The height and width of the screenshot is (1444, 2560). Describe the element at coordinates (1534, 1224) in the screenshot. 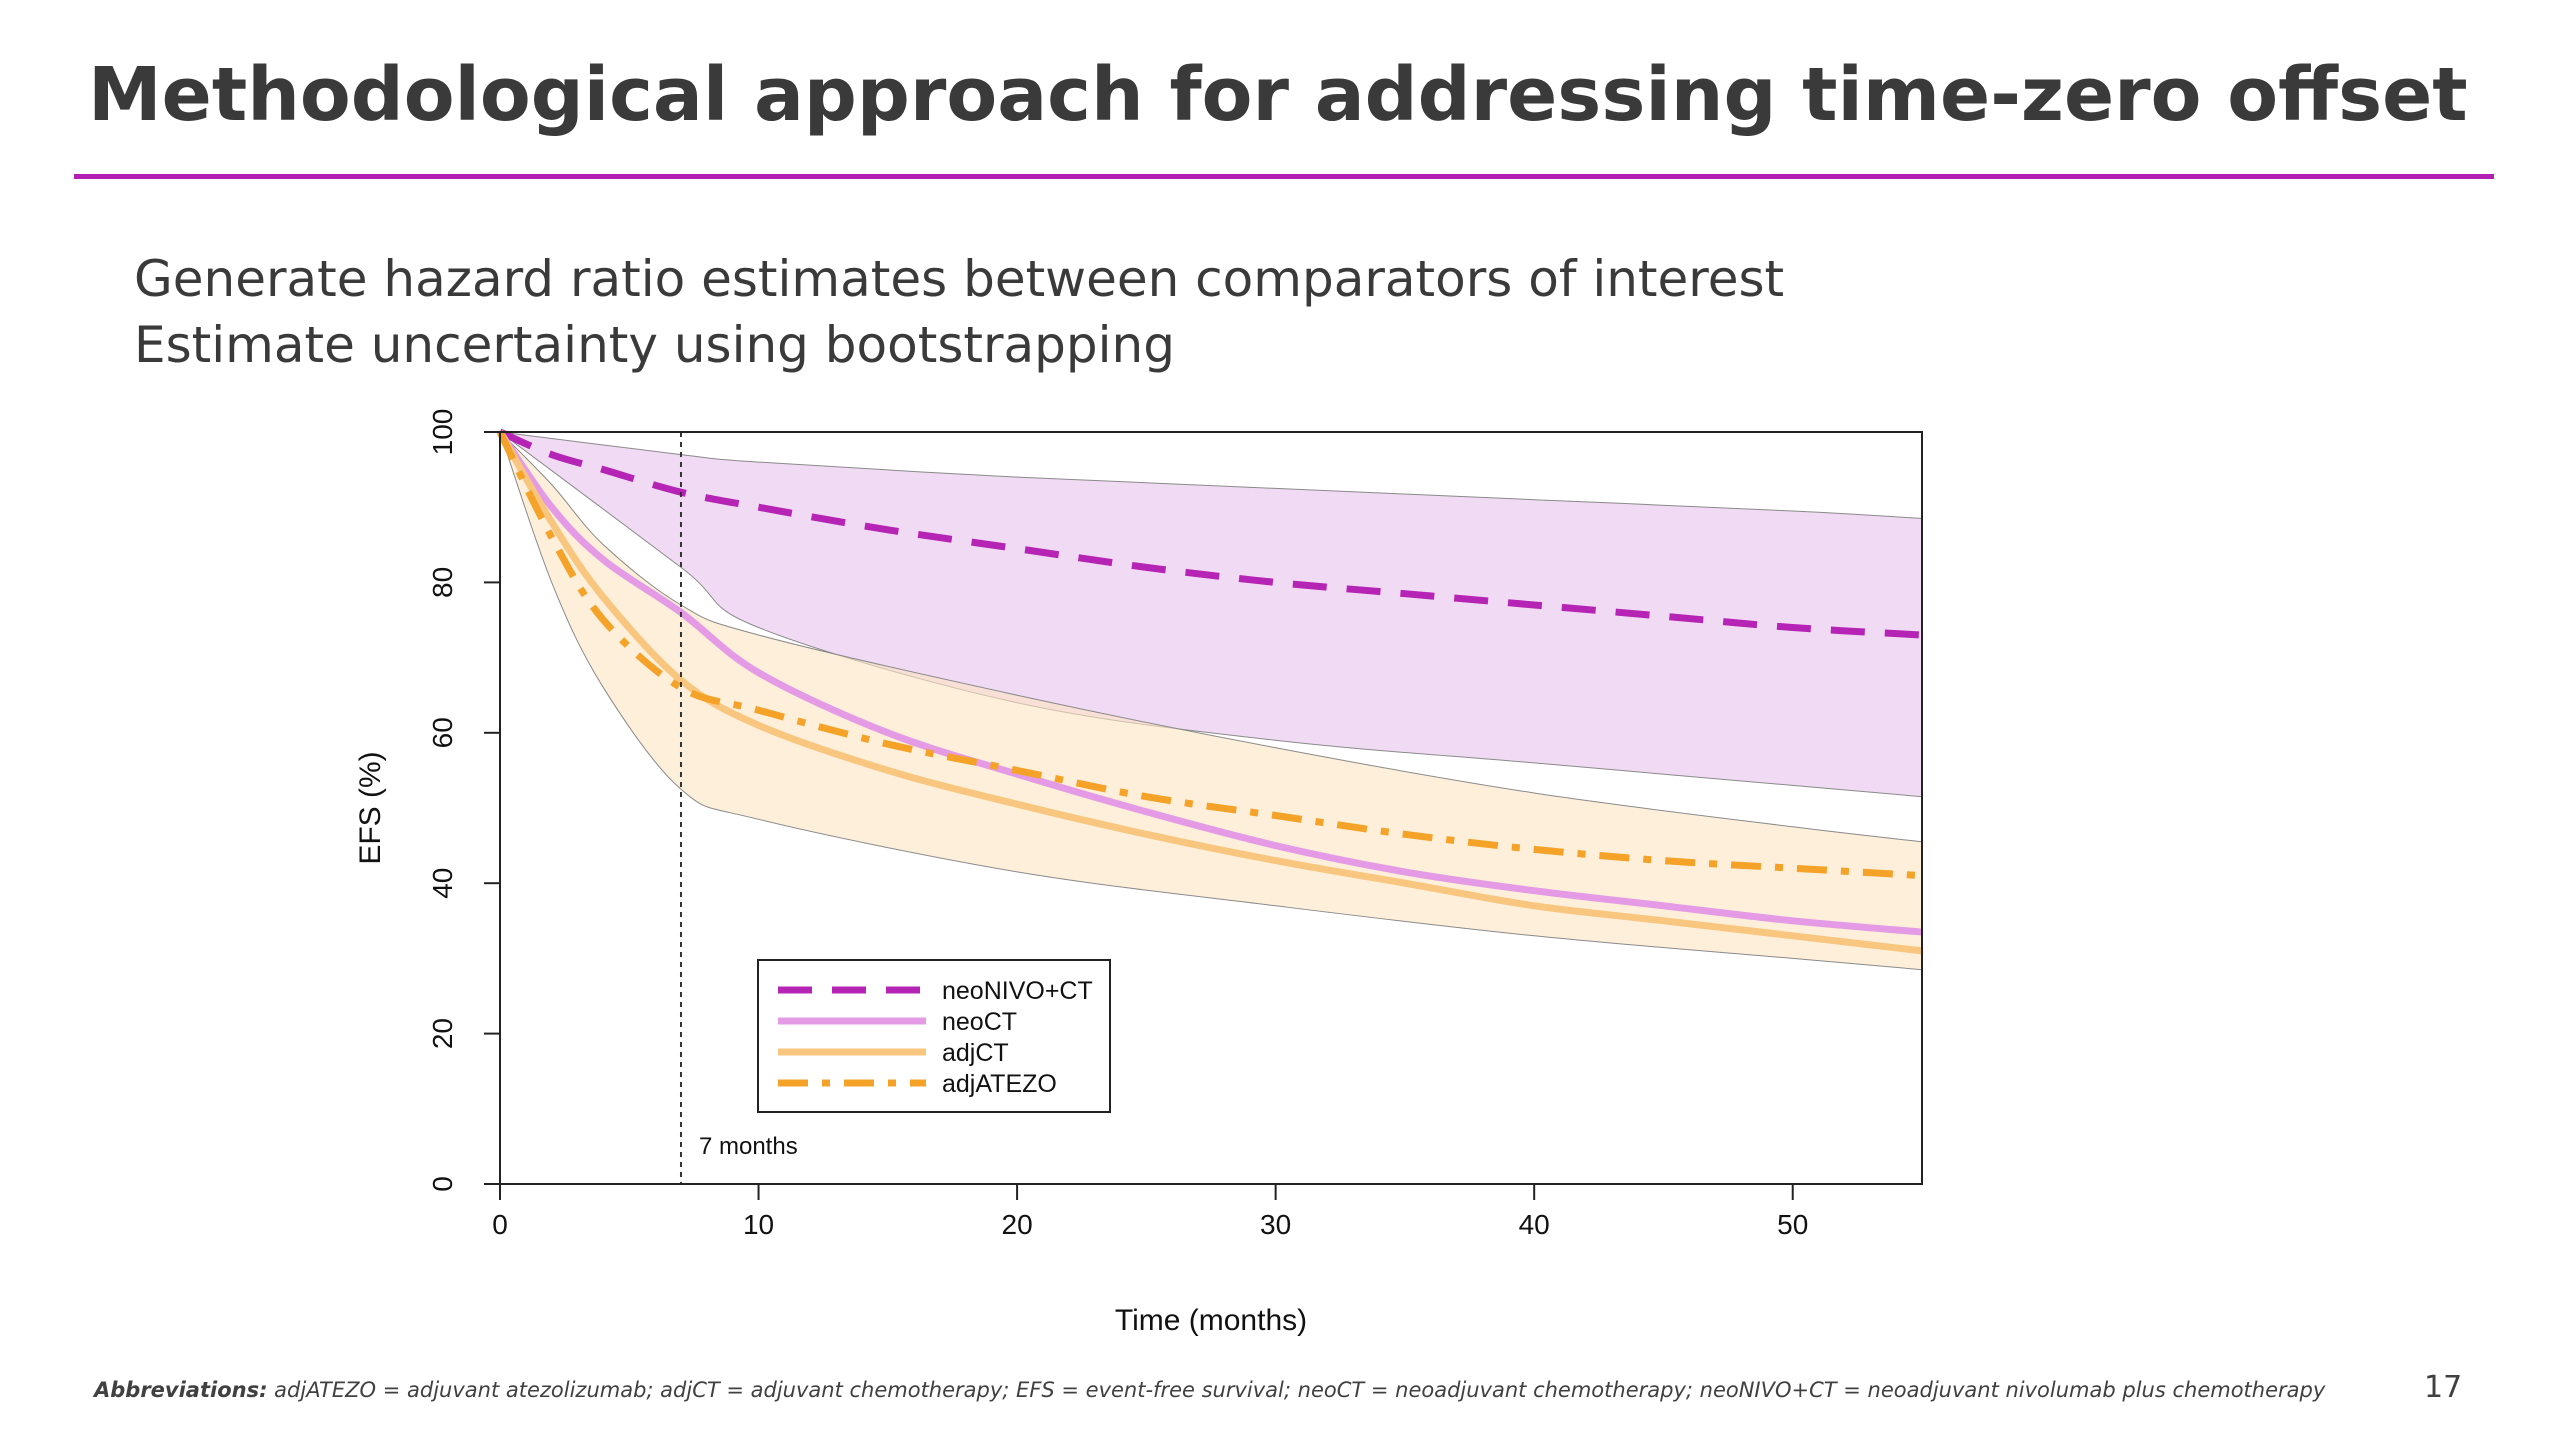

I see `x-tick-label: 40` at that location.